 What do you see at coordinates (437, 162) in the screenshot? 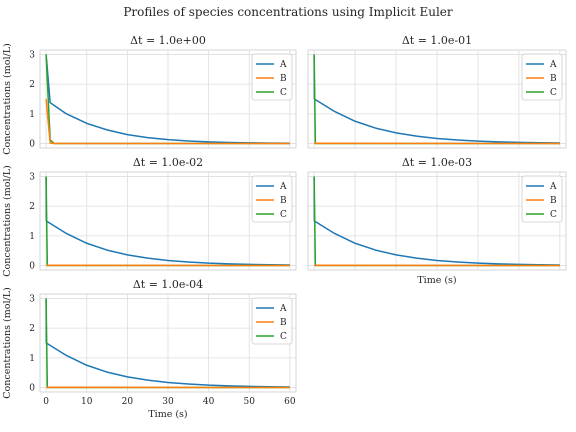
I see `subplot-title: Δt = 1.0e-03` at bounding box center [437, 162].